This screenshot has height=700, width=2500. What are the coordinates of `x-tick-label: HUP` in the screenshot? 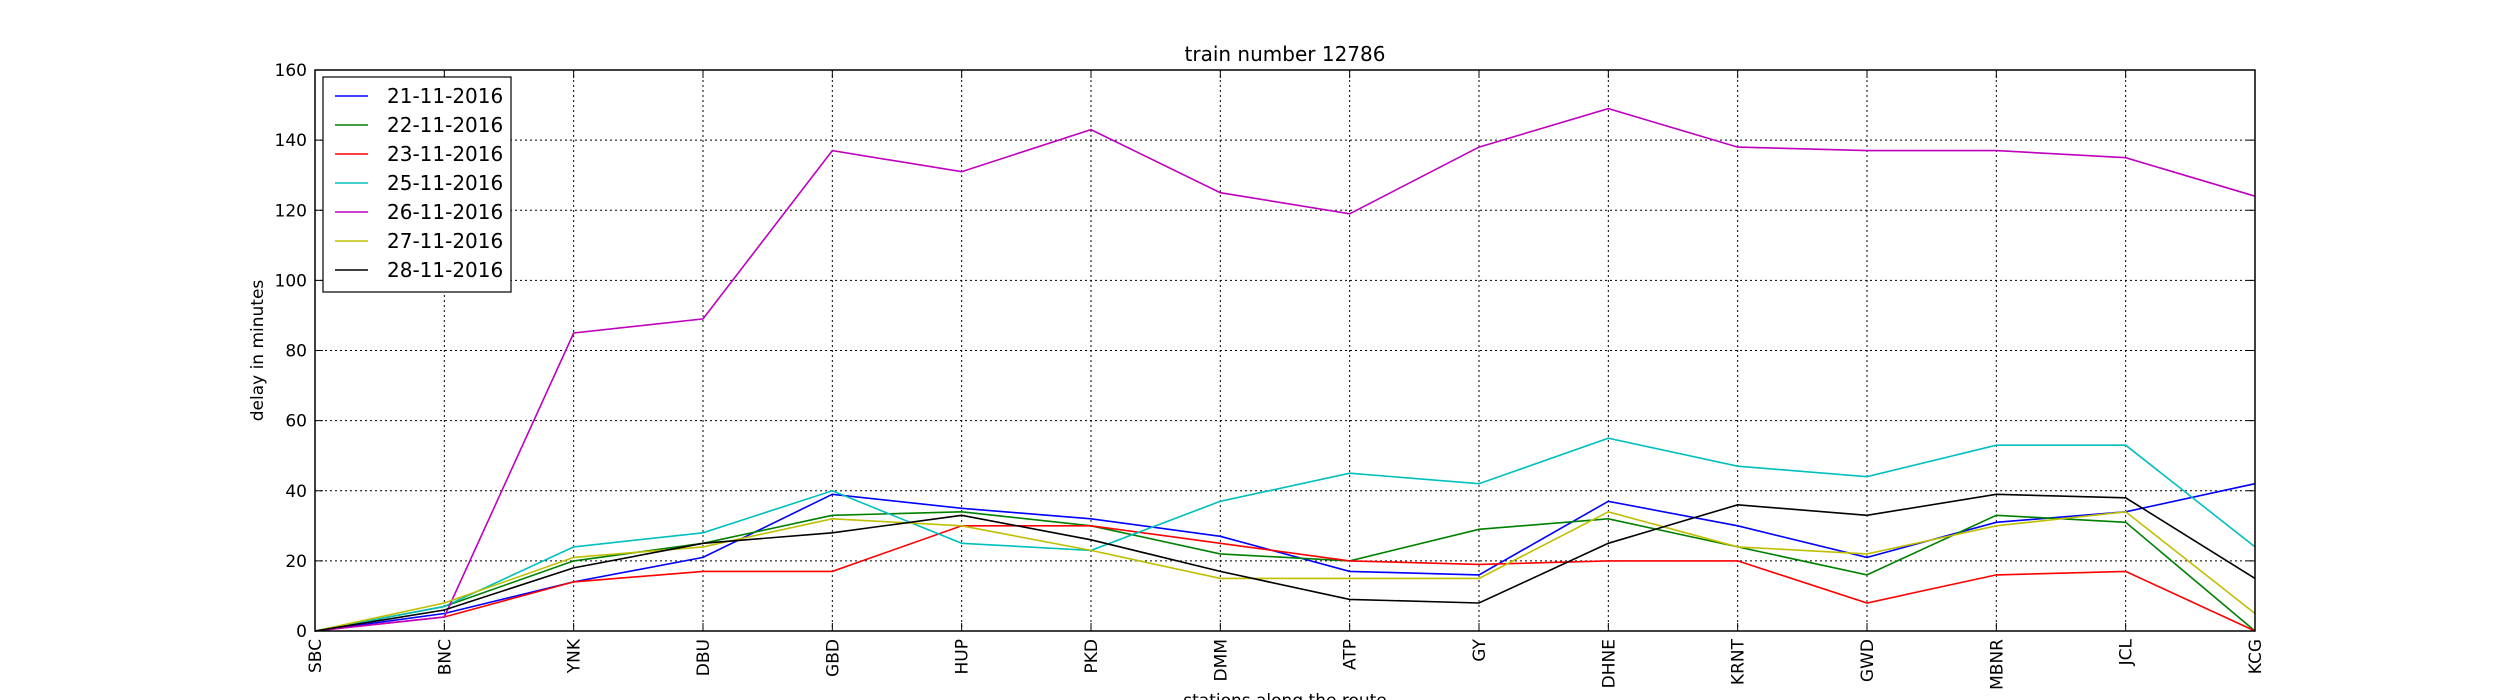 It's located at (963, 656).